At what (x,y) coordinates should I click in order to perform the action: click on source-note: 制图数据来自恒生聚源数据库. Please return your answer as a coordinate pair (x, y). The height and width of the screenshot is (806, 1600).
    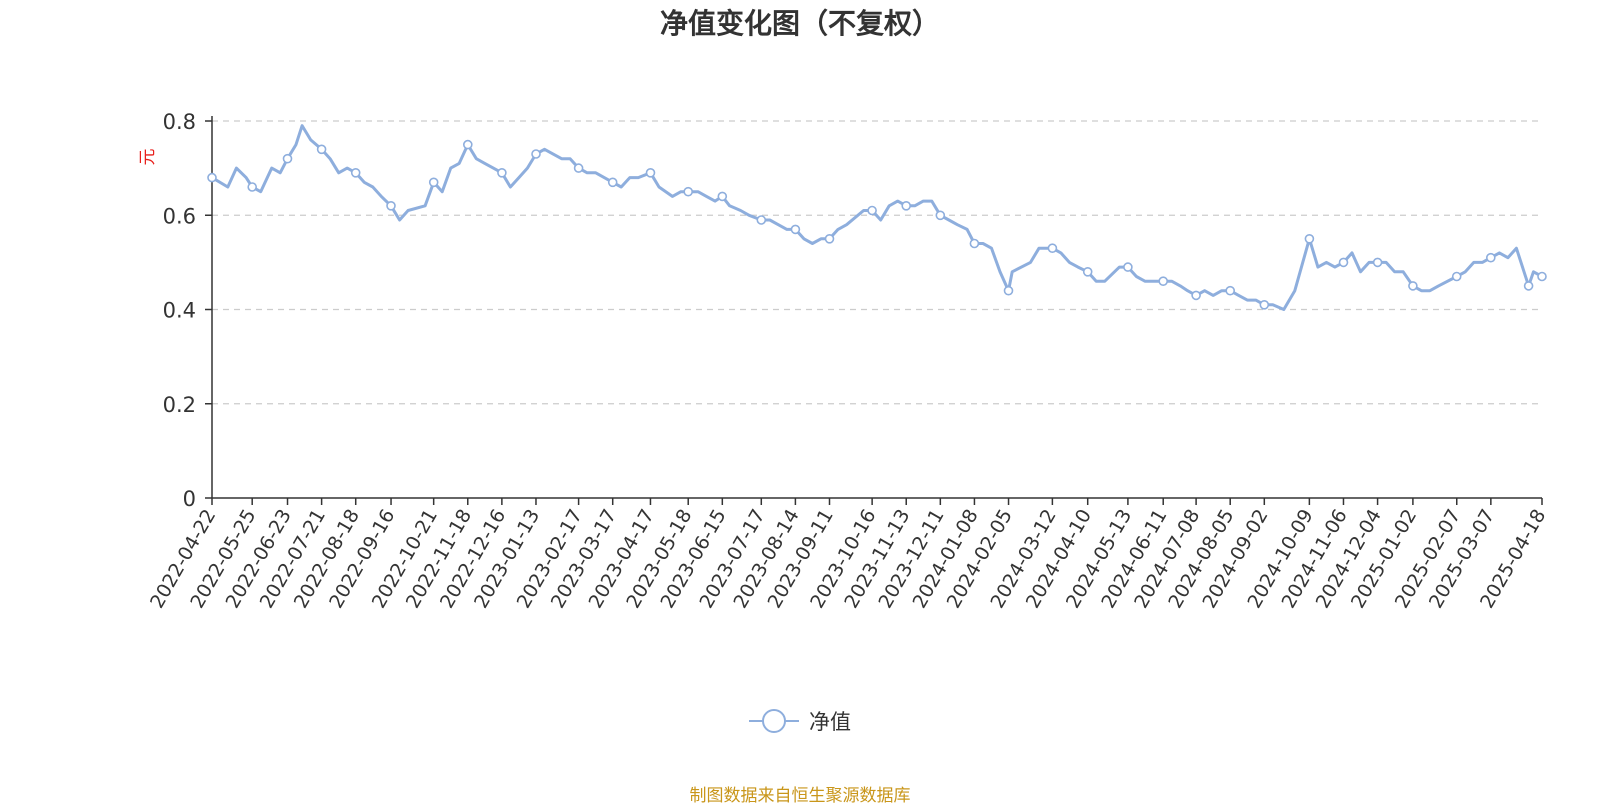
    Looking at the image, I should click on (800, 796).